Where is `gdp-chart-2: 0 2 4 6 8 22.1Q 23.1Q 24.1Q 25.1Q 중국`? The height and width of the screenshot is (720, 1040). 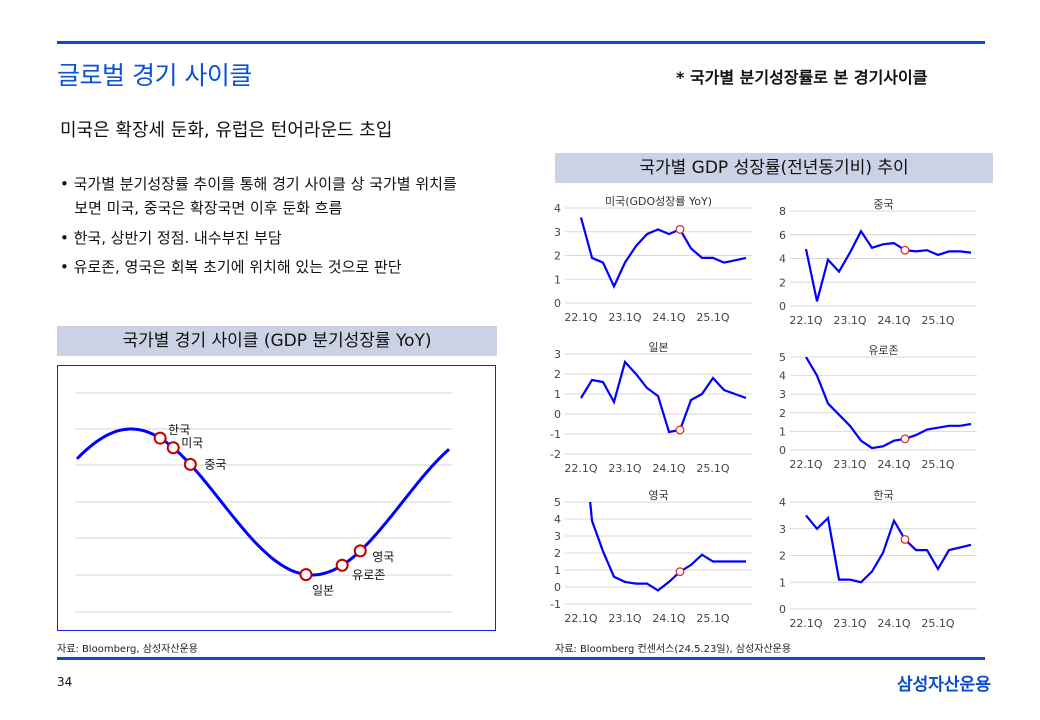 gdp-chart-2: 0 2 4 6 8 22.1Q 23.1Q 24.1Q 25.1Q 중국 is located at coordinates (878, 262).